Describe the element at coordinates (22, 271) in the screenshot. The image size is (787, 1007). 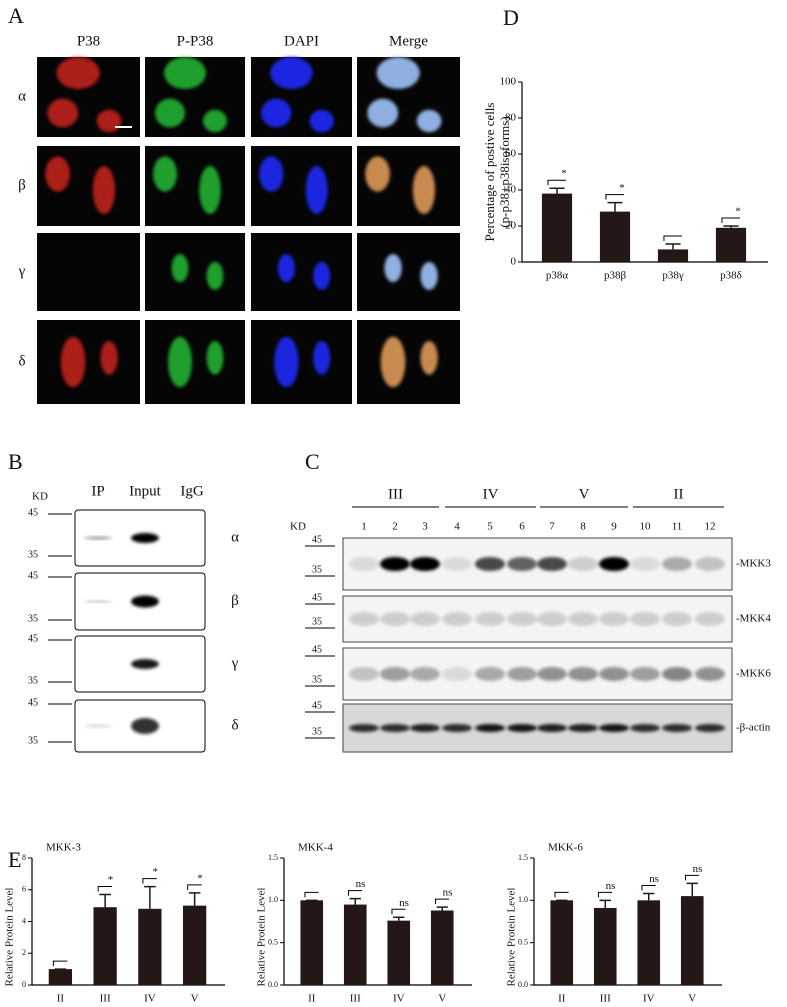
I see `row-label: γ` at that location.